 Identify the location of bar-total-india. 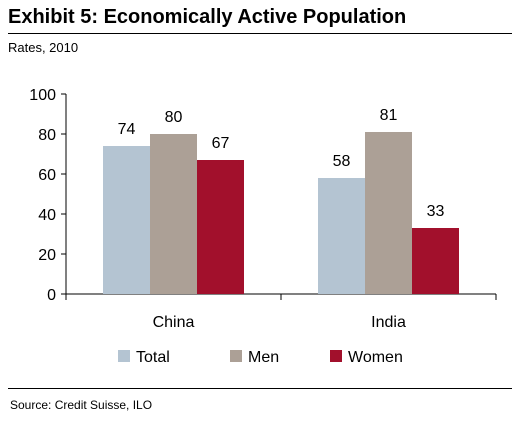
(341, 236).